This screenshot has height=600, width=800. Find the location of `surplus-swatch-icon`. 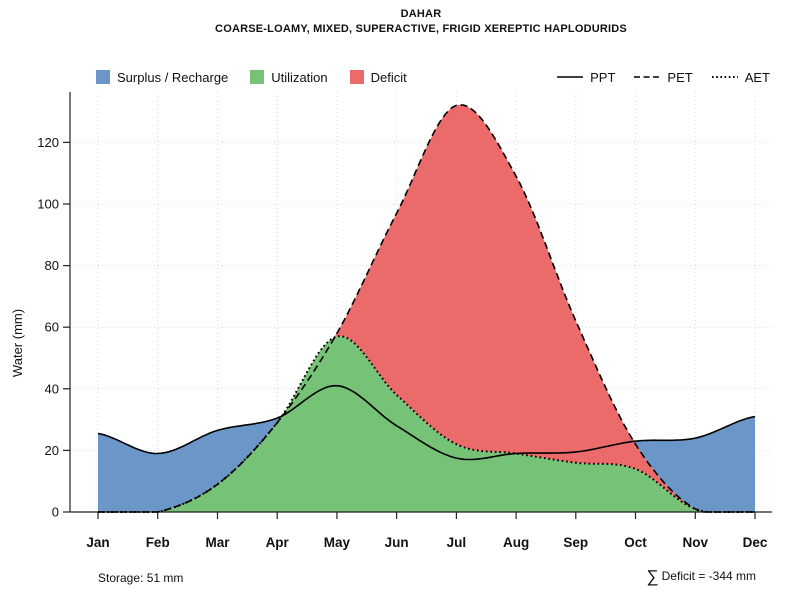

surplus-swatch-icon is located at coordinates (103, 77).